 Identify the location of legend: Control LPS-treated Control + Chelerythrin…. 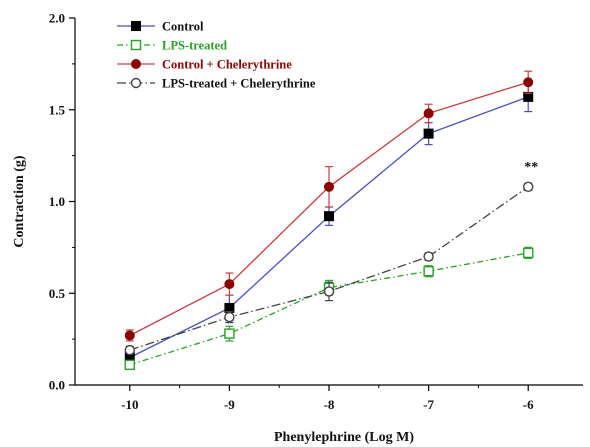
(216, 55).